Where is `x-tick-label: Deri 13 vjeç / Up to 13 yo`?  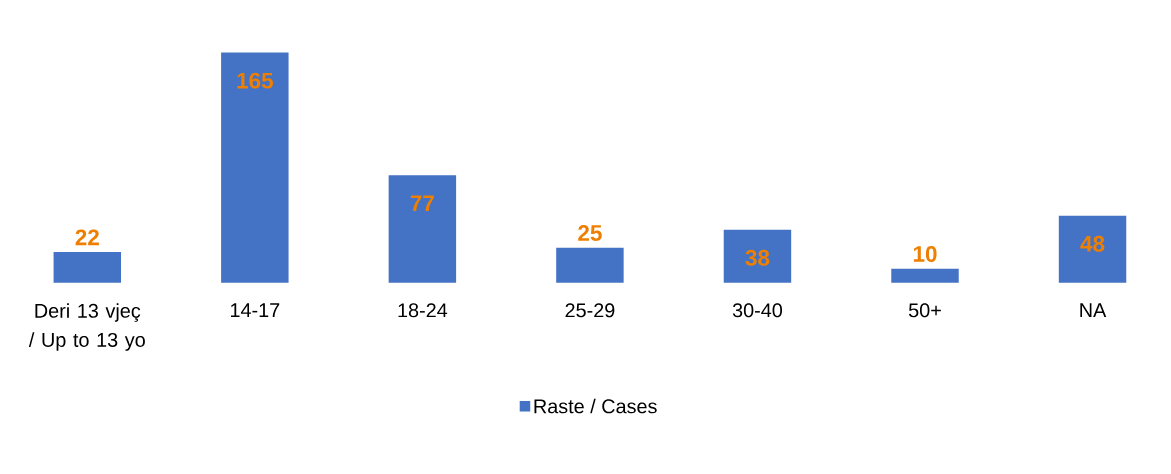 x-tick-label: Deri 13 vjeç / Up to 13 yo is located at coordinates (86, 327).